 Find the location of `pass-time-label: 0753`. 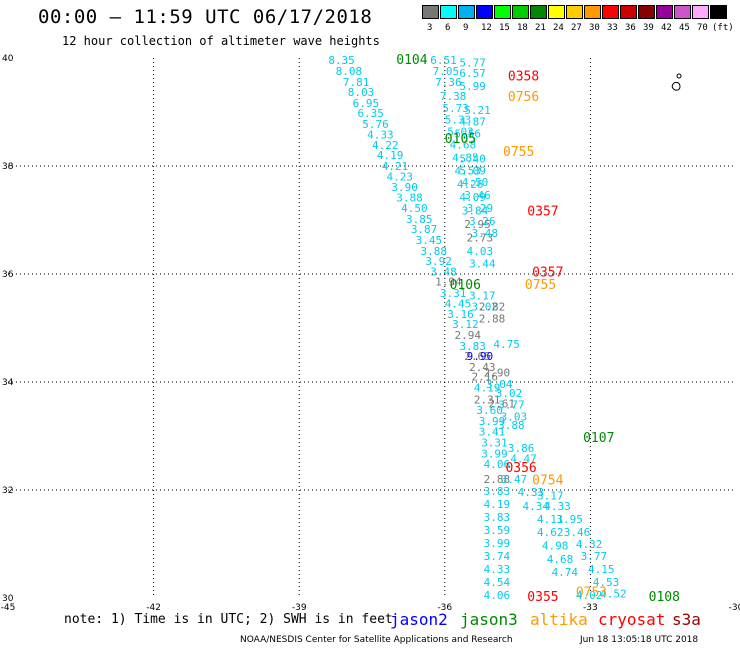

pass-time-label: 0753 is located at coordinates (591, 593).